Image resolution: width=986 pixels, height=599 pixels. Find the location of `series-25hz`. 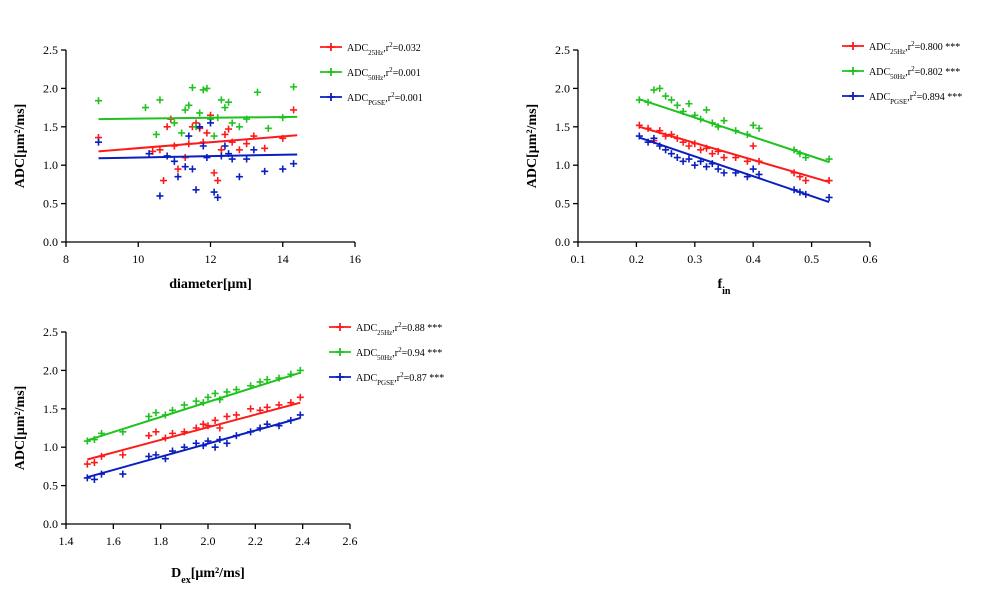

series-25hz is located at coordinates (193, 430).